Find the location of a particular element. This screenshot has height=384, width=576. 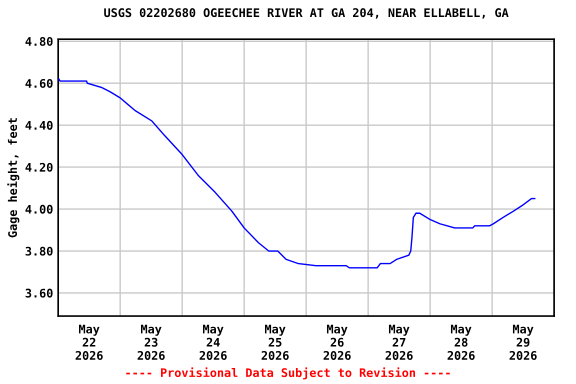

y-tick-label: 3.60 is located at coordinates (39, 293).